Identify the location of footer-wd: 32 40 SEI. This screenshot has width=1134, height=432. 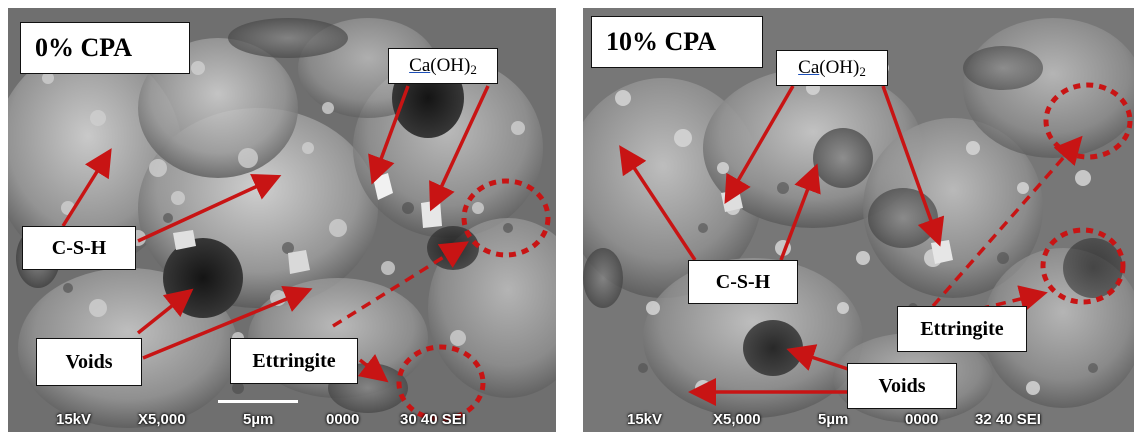
(1008, 419).